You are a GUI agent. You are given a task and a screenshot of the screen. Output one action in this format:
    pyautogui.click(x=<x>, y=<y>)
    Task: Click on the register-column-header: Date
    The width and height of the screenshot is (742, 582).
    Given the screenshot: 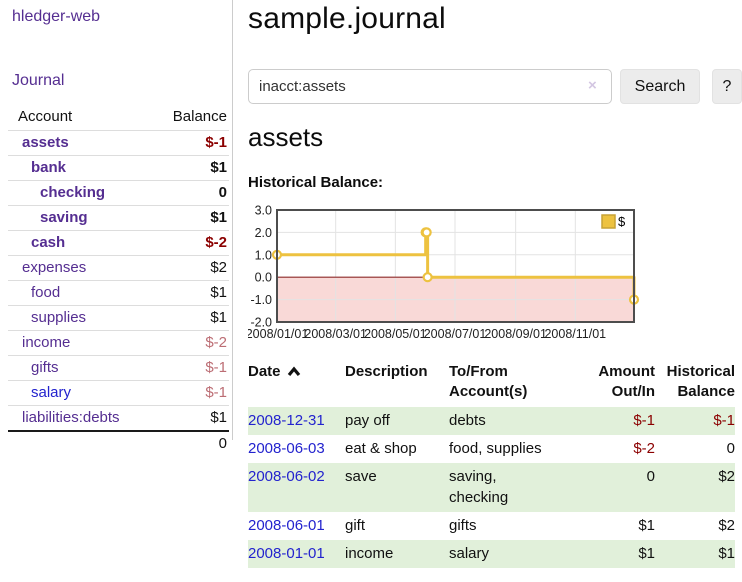 What is the action you would take?
    pyautogui.click(x=296, y=384)
    